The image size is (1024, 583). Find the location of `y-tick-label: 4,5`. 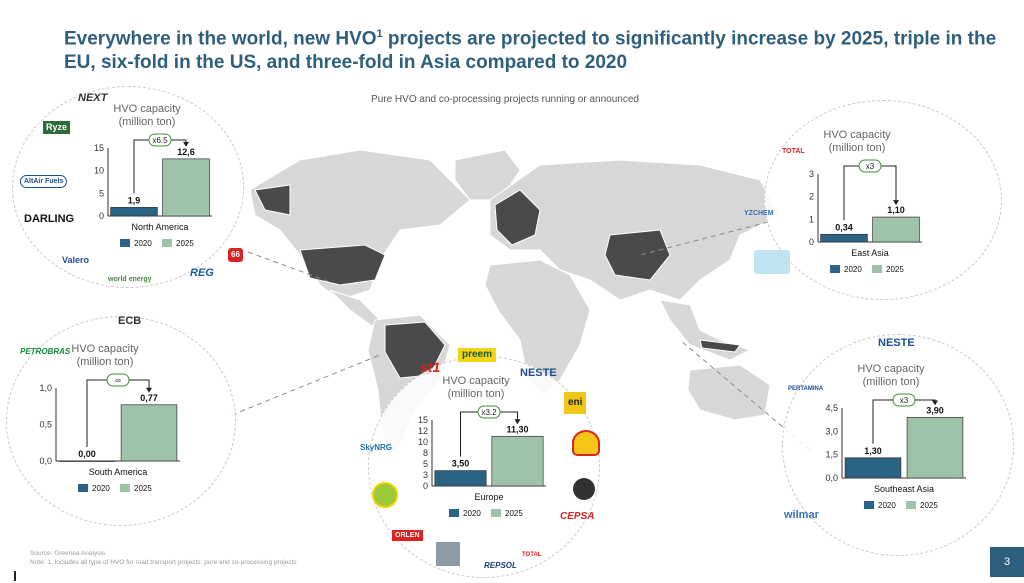

y-tick-label: 4,5 is located at coordinates (831, 408).